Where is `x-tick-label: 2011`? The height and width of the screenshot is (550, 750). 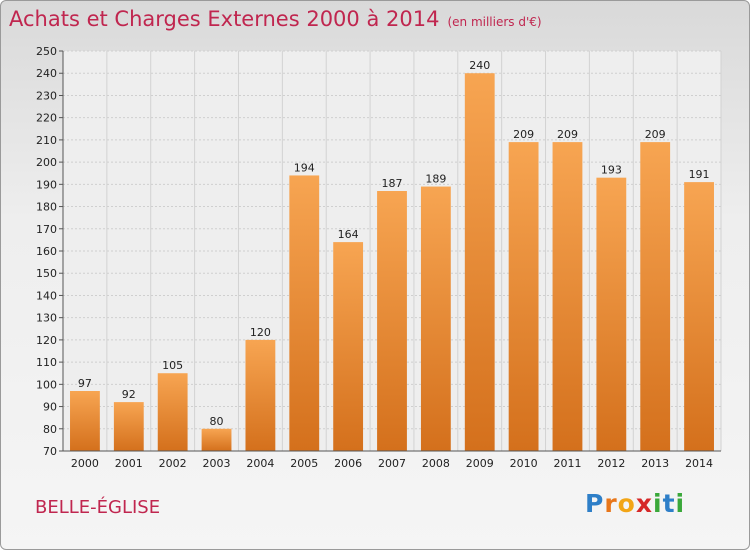
x-tick-label: 2011 is located at coordinates (567, 463).